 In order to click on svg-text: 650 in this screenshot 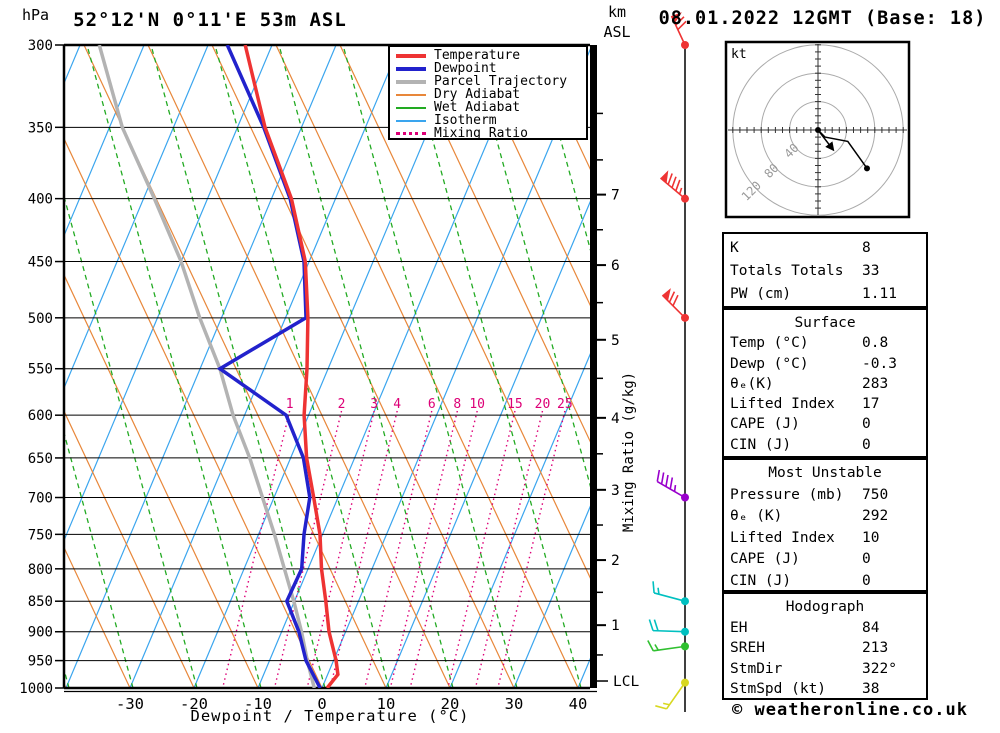, I will do `click(40, 459)`.